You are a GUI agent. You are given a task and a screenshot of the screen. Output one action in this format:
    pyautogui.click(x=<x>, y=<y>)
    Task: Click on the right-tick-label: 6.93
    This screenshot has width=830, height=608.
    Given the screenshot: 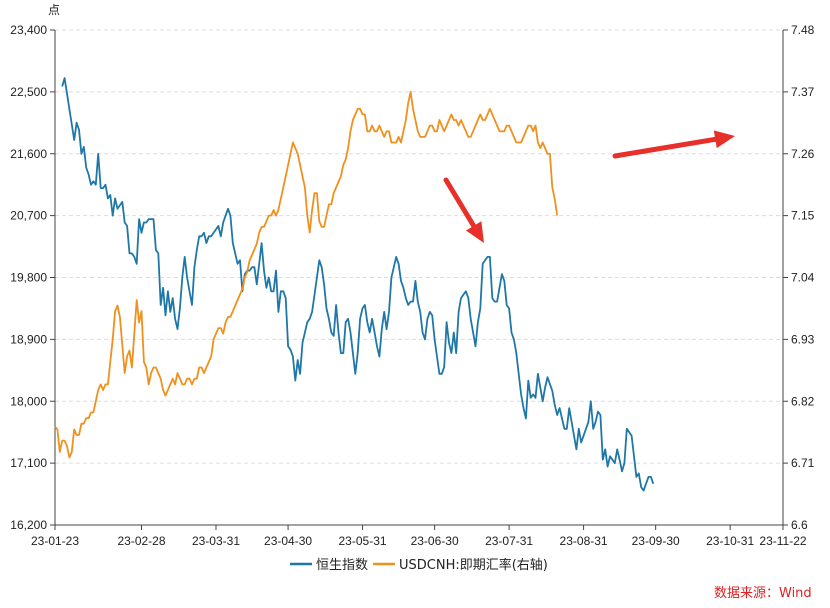 What is the action you would take?
    pyautogui.click(x=803, y=339)
    